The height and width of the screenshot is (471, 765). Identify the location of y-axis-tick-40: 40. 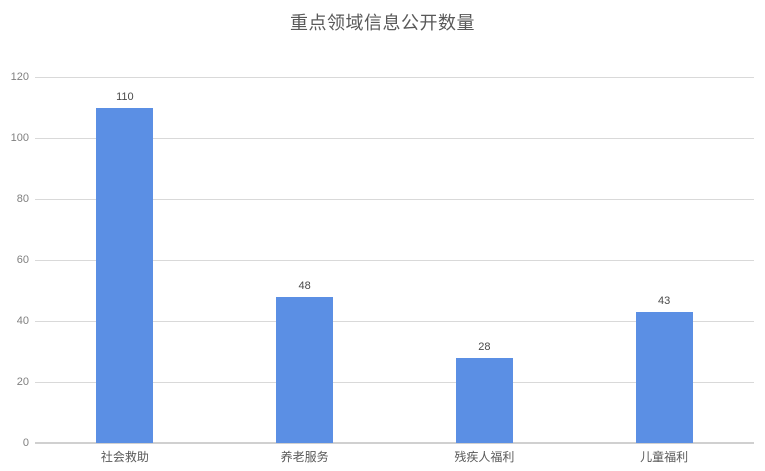
(22, 321).